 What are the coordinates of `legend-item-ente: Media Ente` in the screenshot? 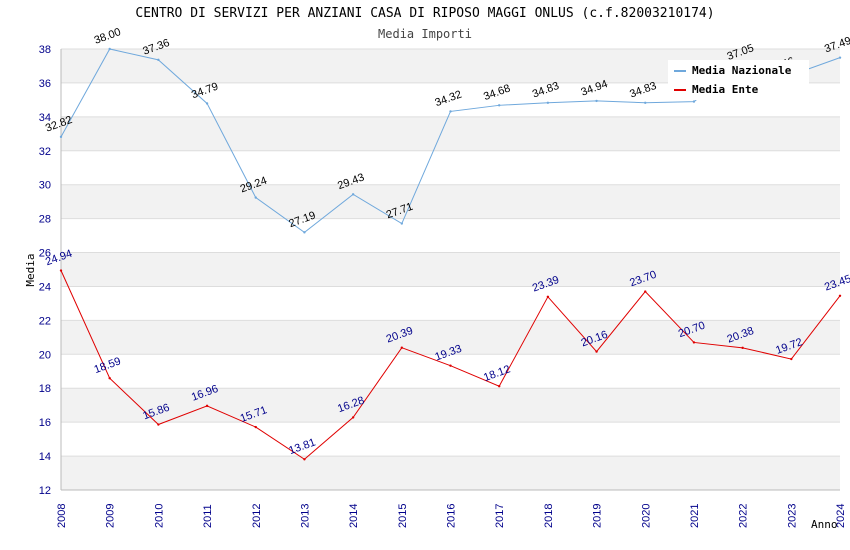 It's located at (716, 90).